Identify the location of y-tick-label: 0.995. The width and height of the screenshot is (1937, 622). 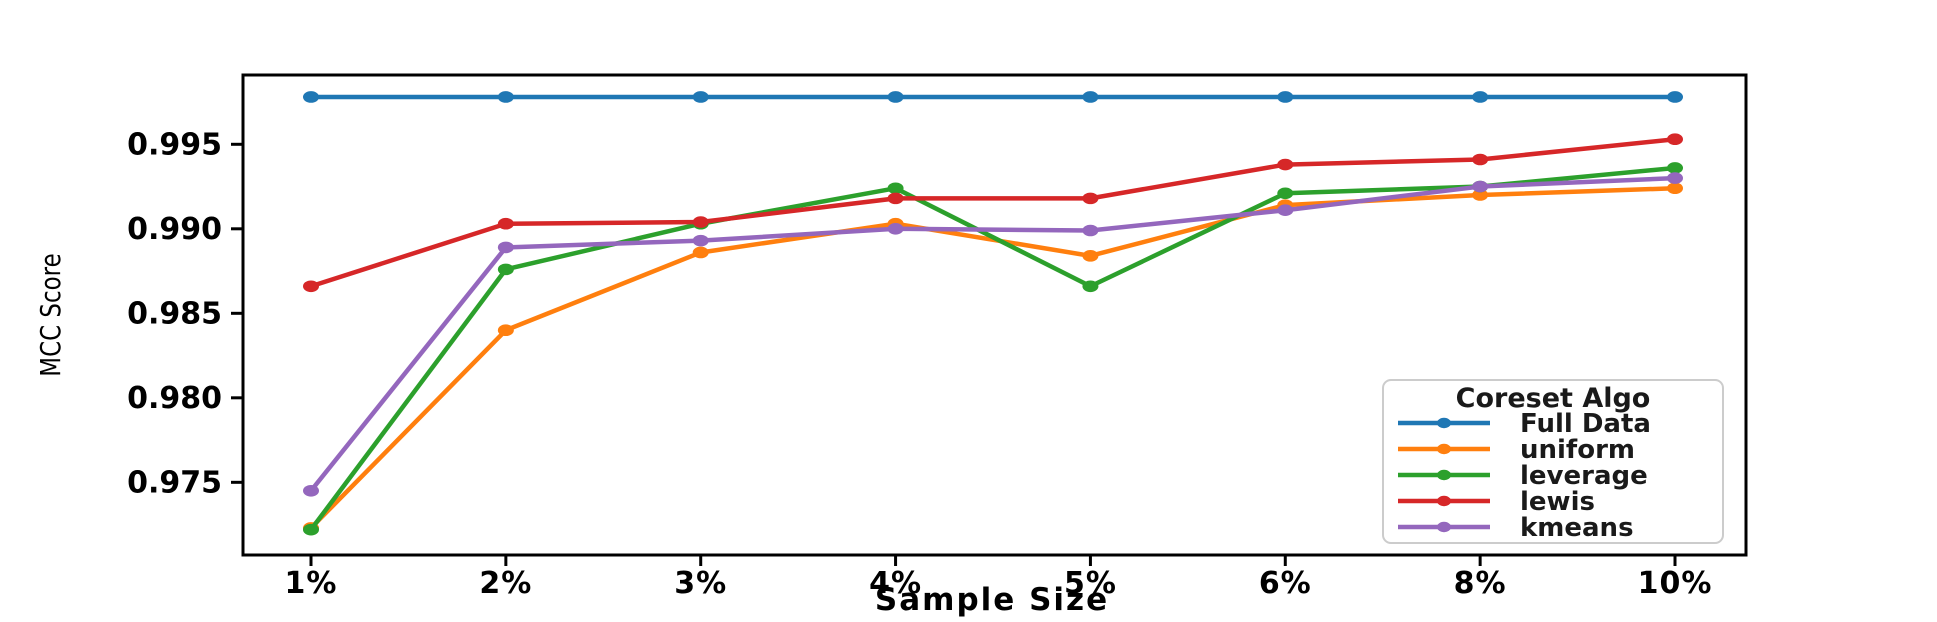
(174, 144).